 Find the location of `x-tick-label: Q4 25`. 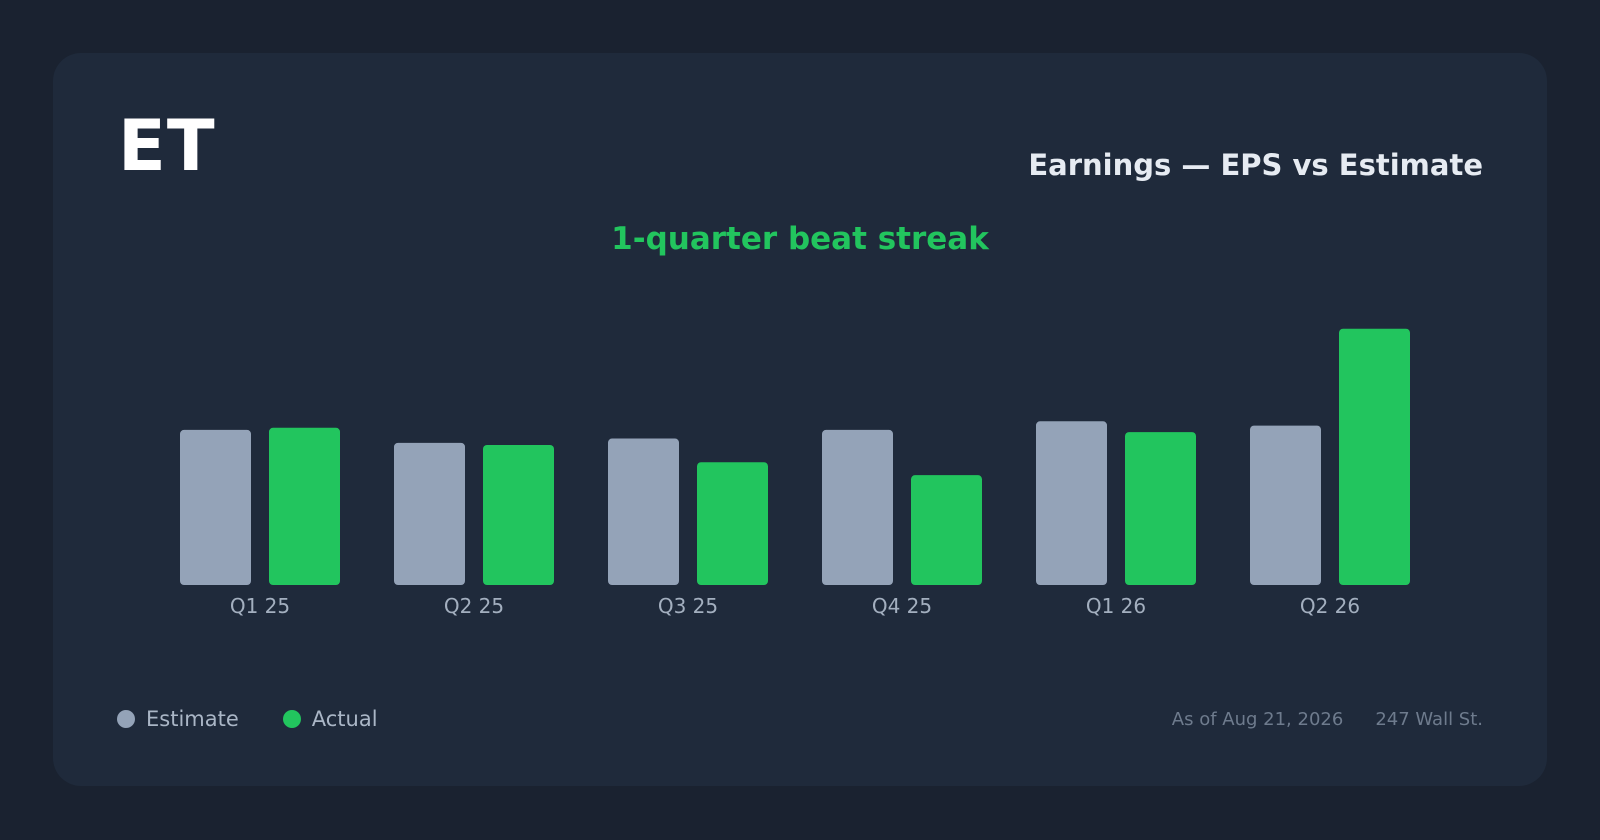

x-tick-label: Q4 25 is located at coordinates (902, 606).